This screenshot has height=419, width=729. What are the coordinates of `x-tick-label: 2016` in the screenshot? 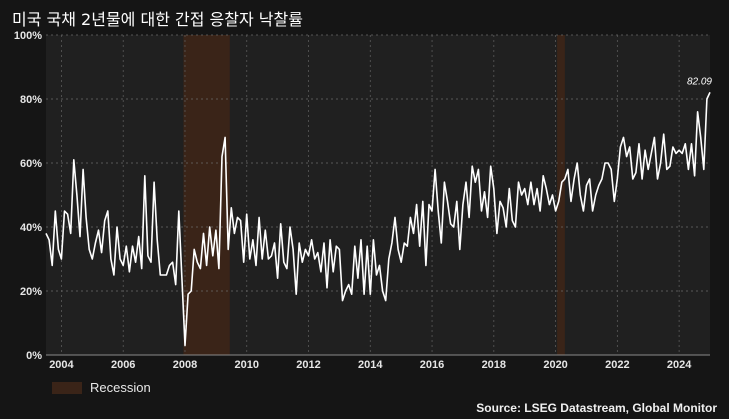 It's located at (432, 365).